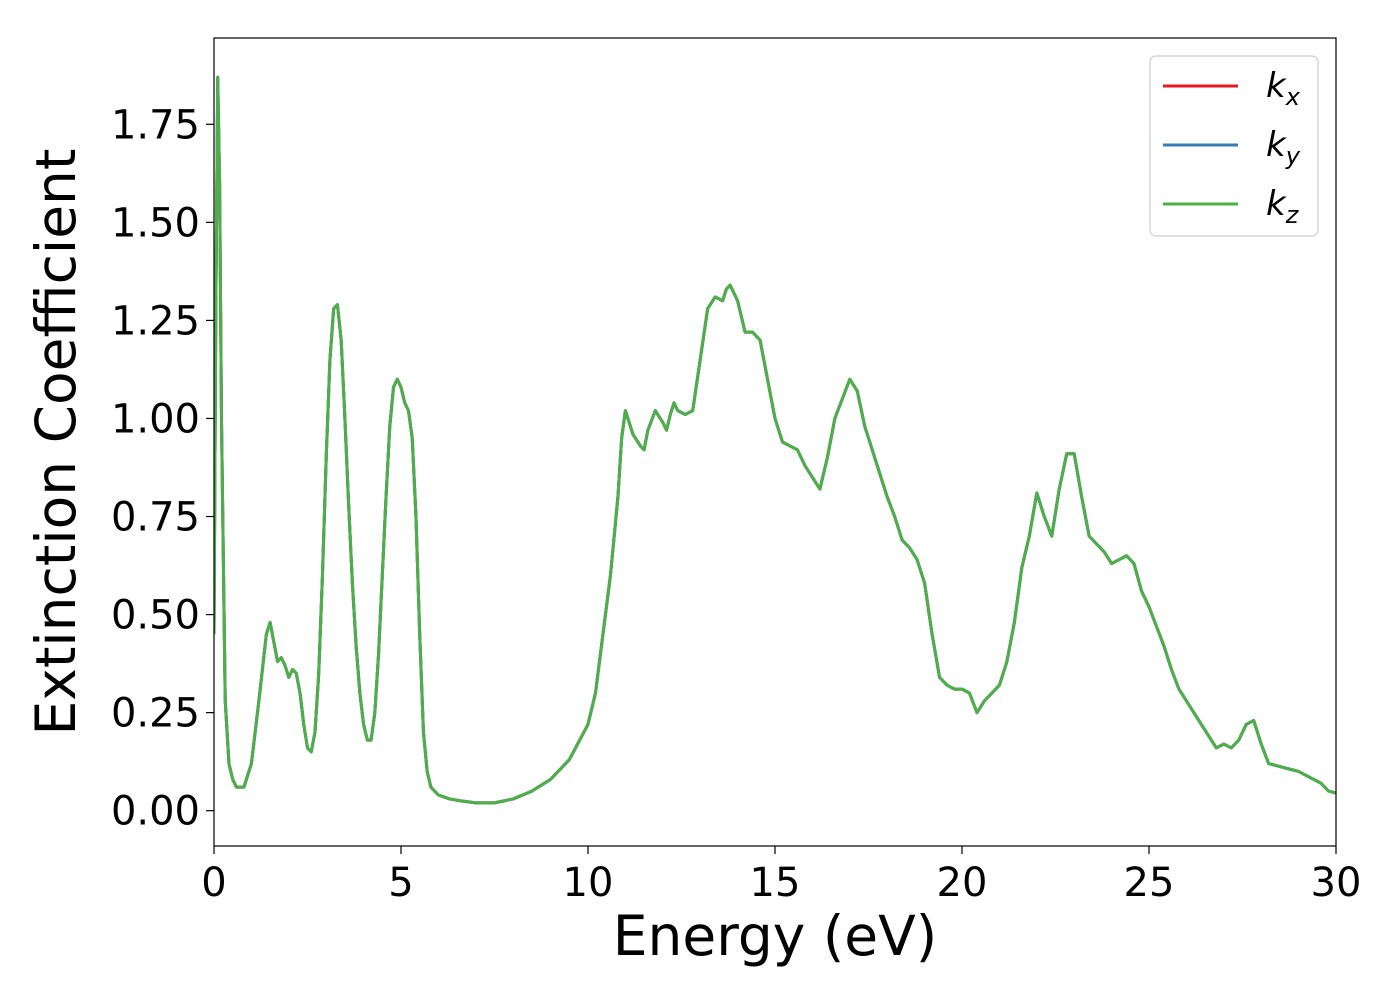 This screenshot has width=1400, height=1000. Describe the element at coordinates (1293, 97) in the screenshot. I see `legend-label-subscript: x` at that location.